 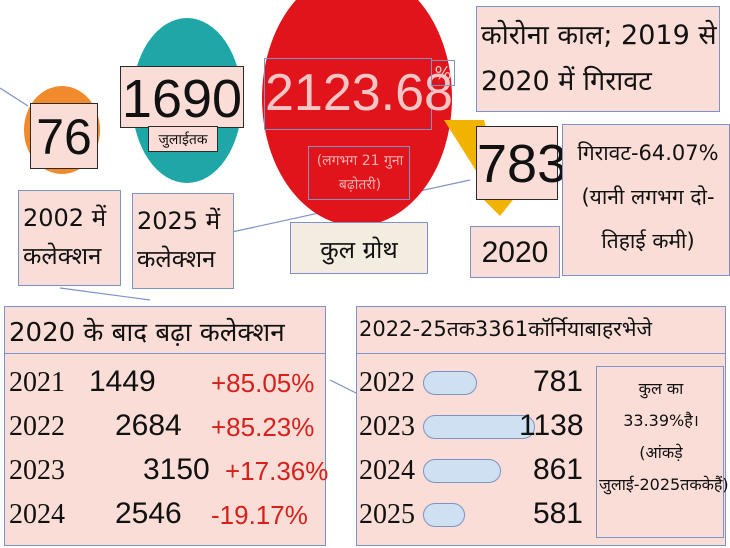 I want to click on growth-number: 2123.68, so click(x=359, y=93).